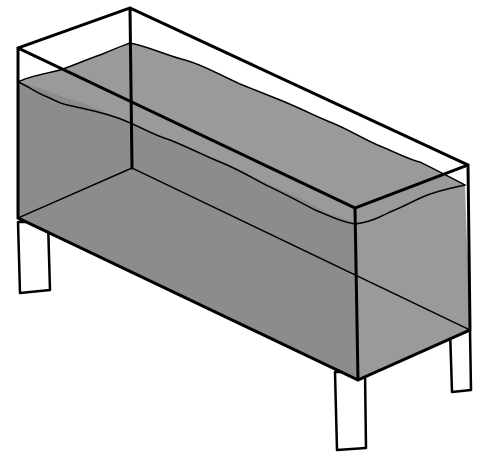  I want to click on water-surface-right-line, so click(410, 204).